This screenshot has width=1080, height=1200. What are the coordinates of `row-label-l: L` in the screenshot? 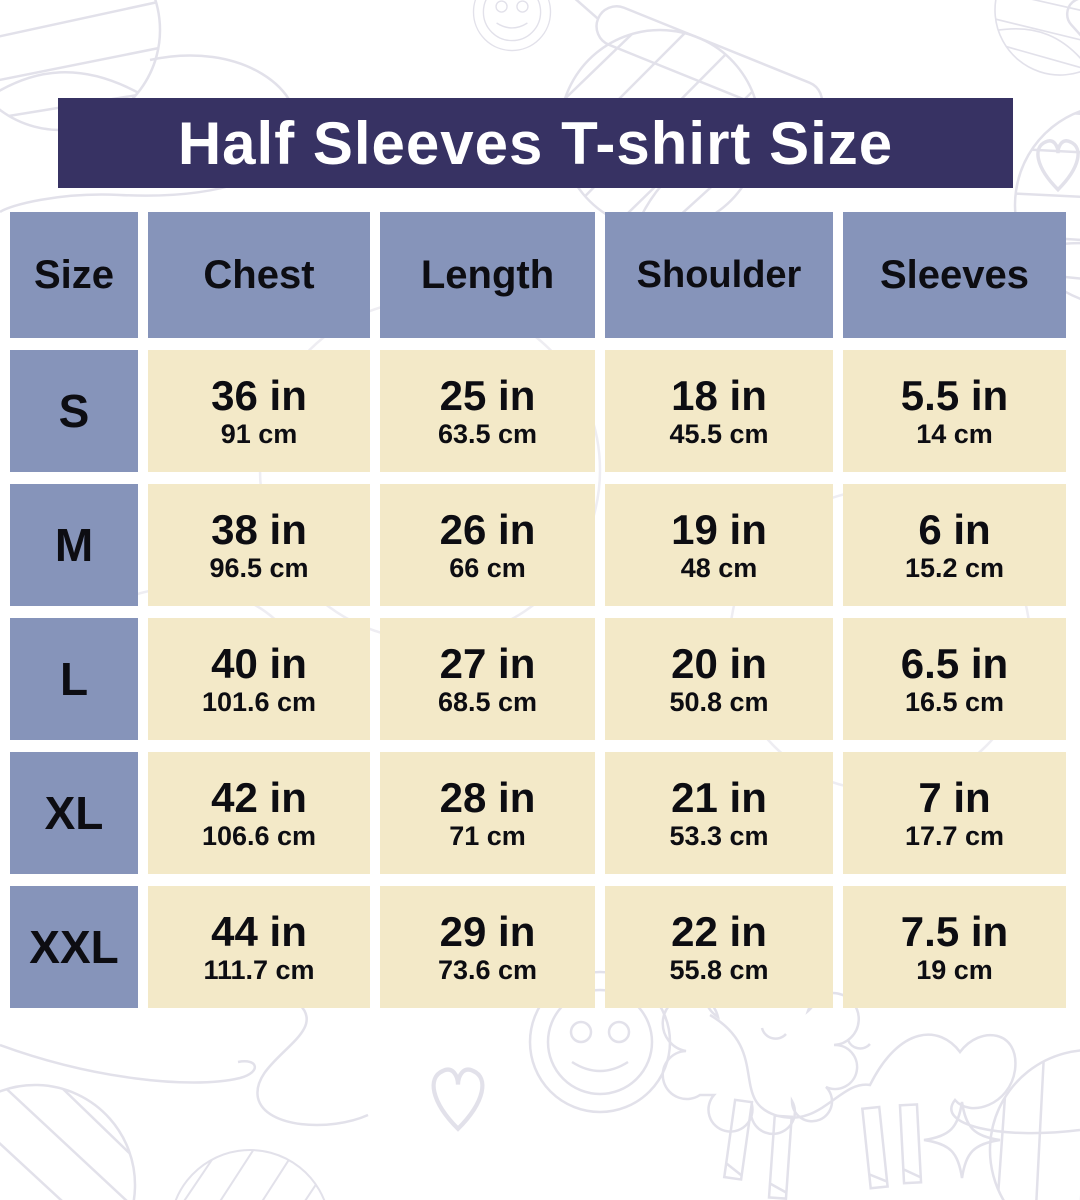 It's located at (74, 679).